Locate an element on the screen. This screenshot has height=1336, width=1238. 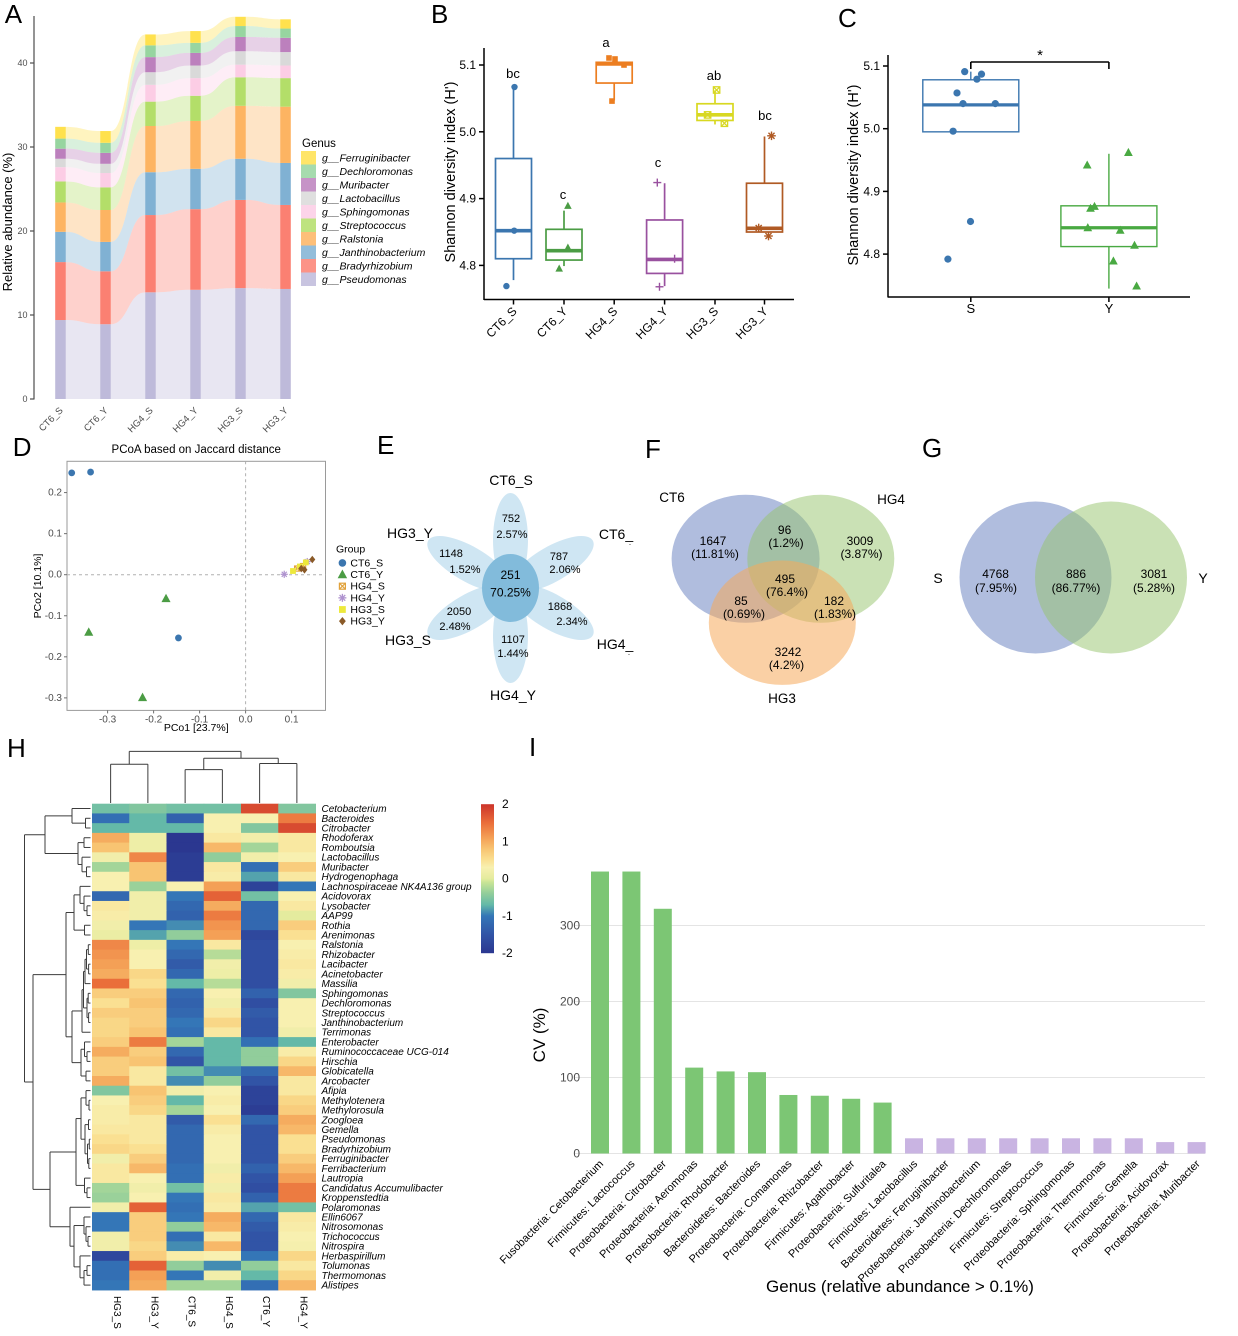
svg-text: Hydrogenophaga is located at coordinates (360, 877).